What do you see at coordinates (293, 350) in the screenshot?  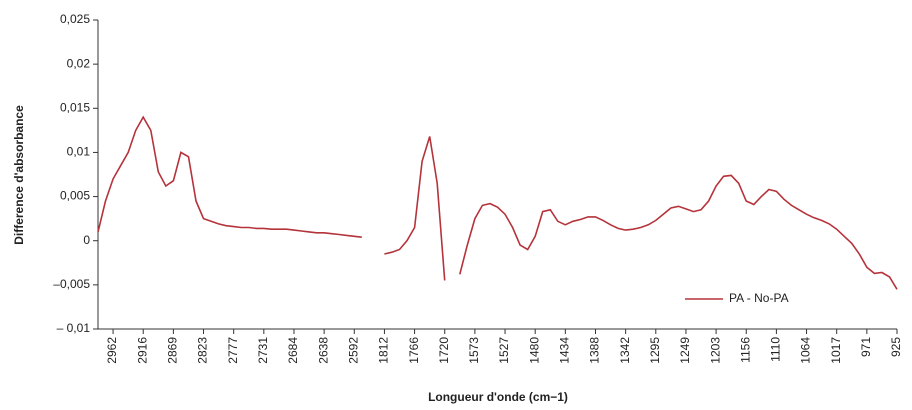 I see `x-tick-label: 2684` at bounding box center [293, 350].